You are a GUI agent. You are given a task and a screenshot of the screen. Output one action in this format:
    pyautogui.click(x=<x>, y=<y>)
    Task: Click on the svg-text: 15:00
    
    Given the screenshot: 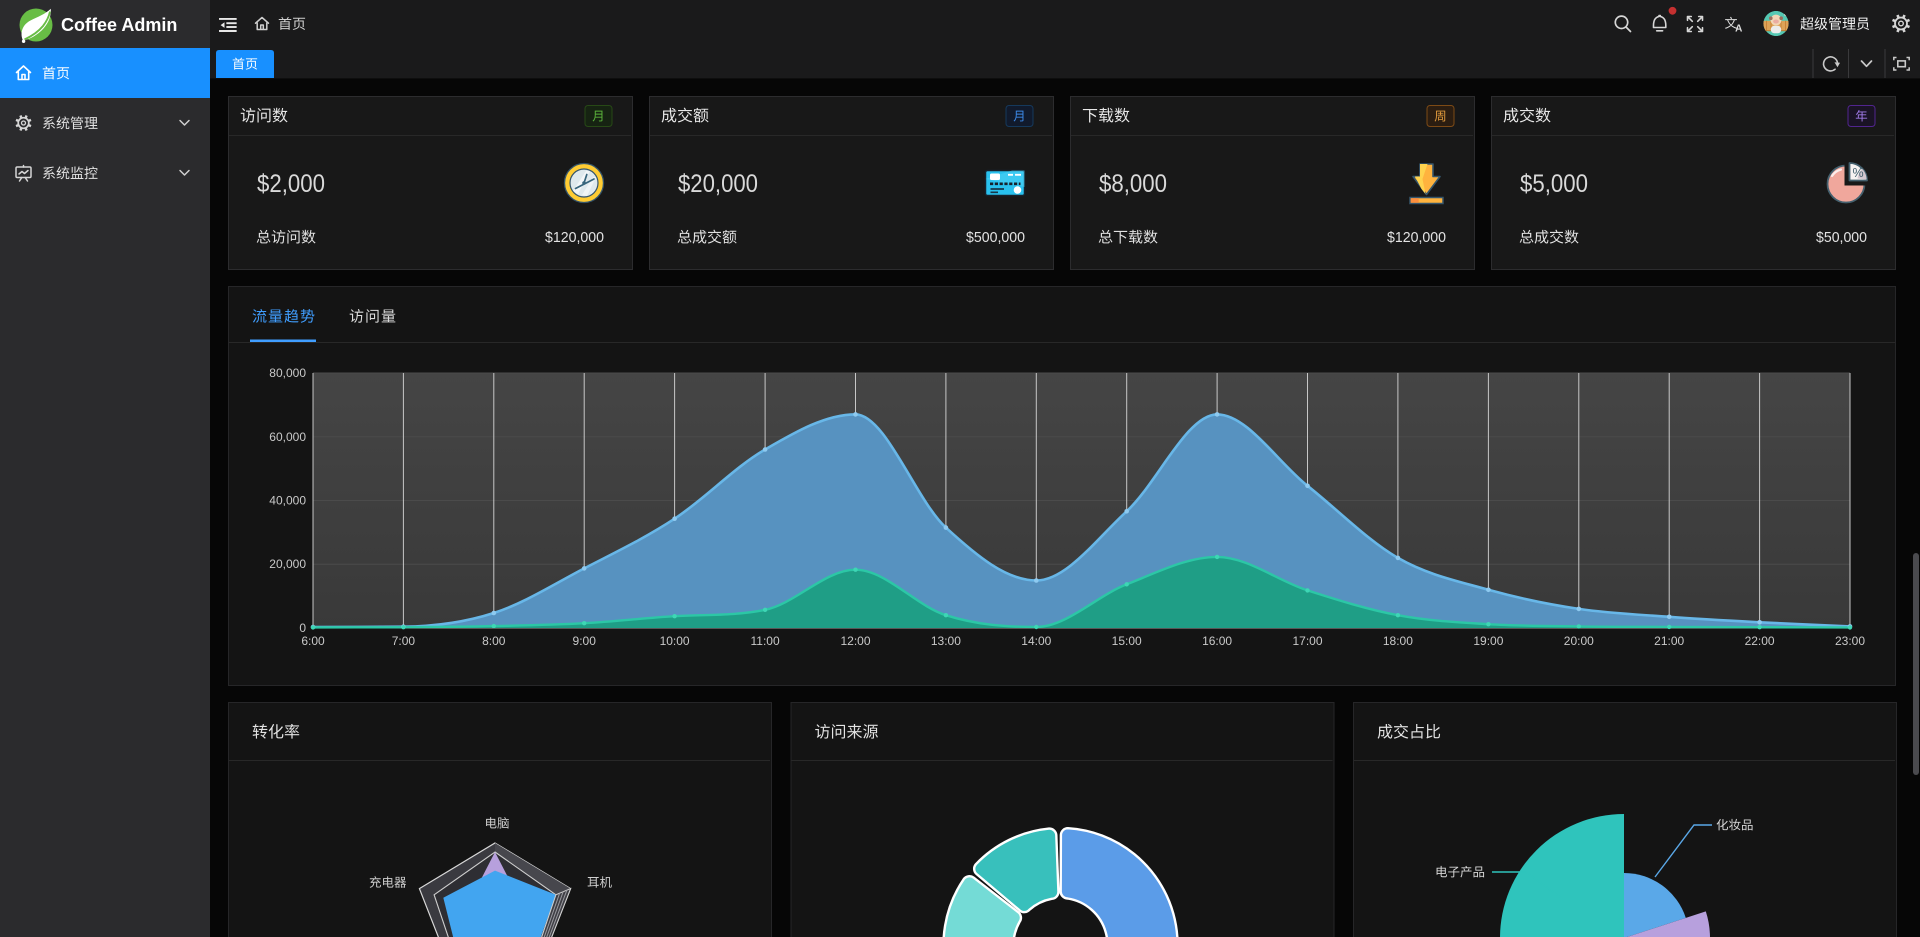 What is the action you would take?
    pyautogui.click(x=1127, y=641)
    